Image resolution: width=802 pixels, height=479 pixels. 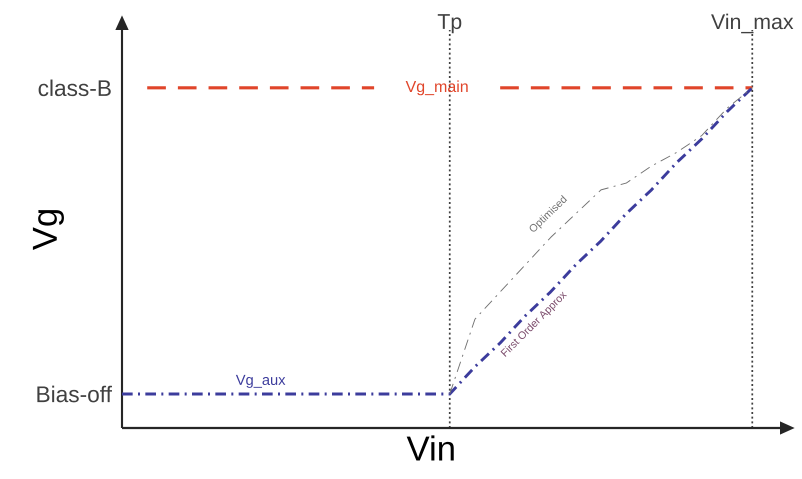 I want to click on y-axis-title: Vg, so click(x=48, y=230).